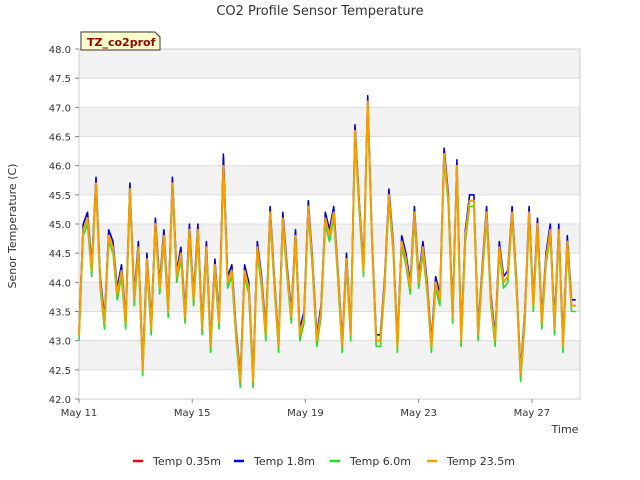 The height and width of the screenshot is (480, 640). I want to click on chart-title: CO2 Profile Sensor Temperature, so click(319, 11).